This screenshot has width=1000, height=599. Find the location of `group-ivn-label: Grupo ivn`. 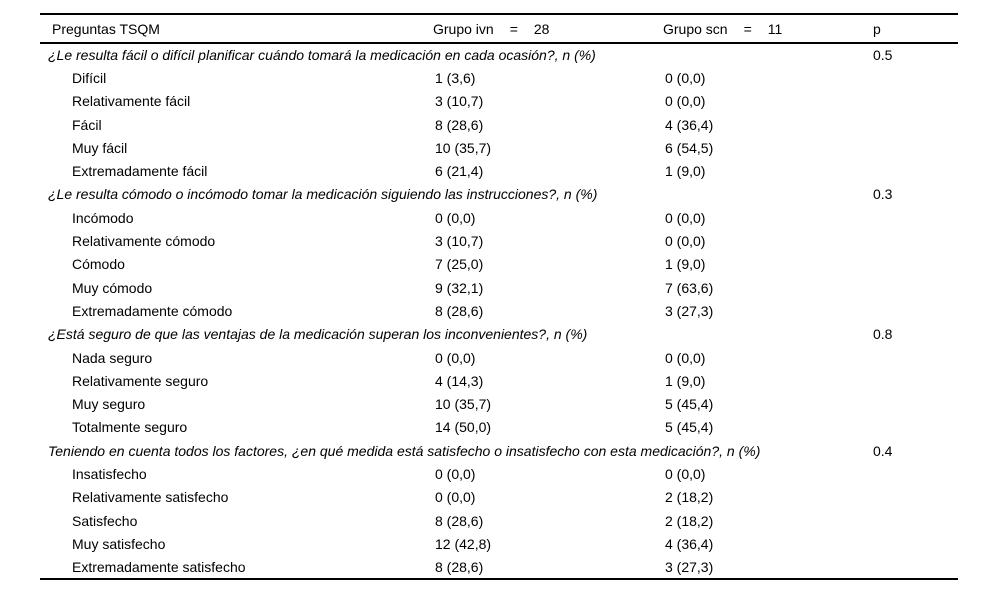

group-ivn-label: Grupo ivn is located at coordinates (463, 28).